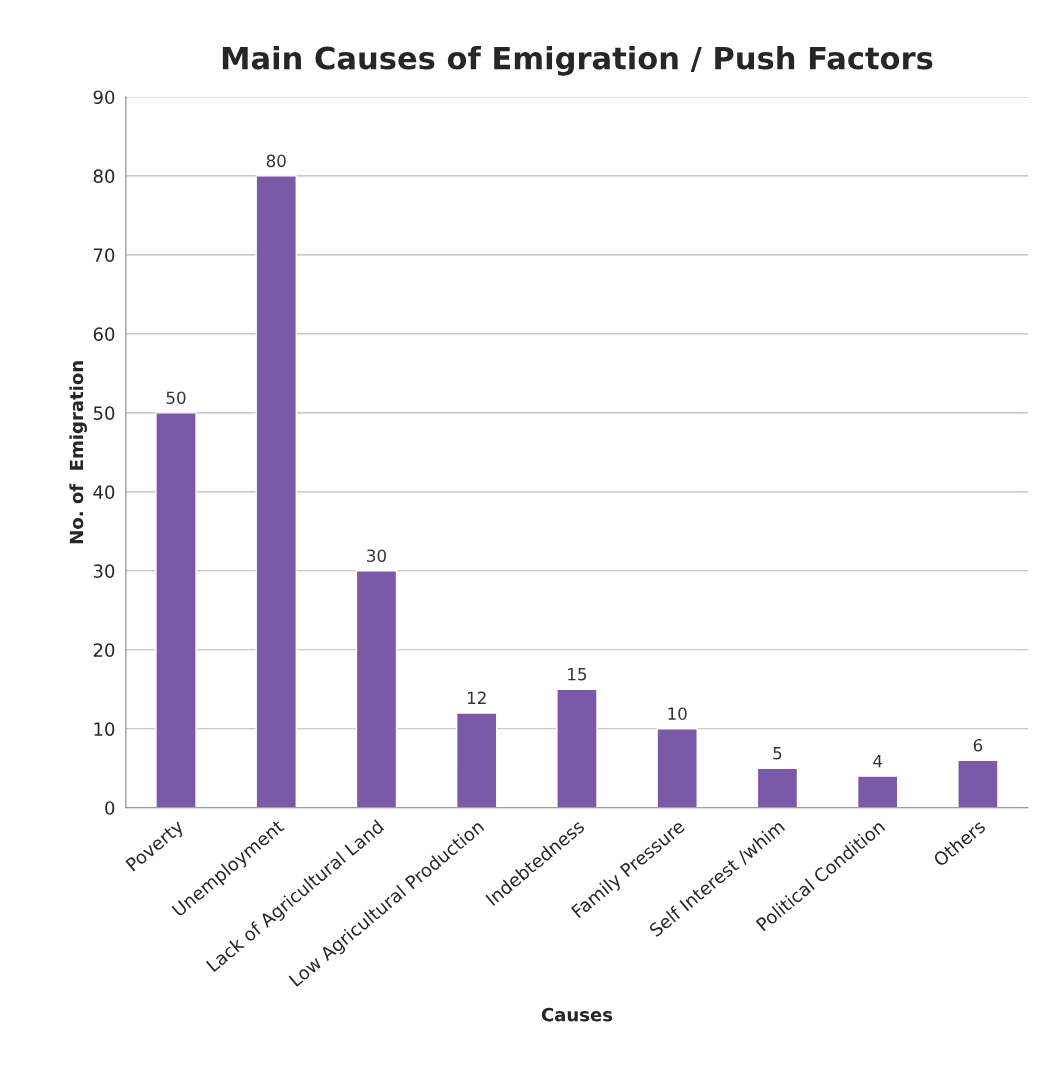 Image resolution: width=1049 pixels, height=1077 pixels. Describe the element at coordinates (777, 753) in the screenshot. I see `data-label: 5` at that location.